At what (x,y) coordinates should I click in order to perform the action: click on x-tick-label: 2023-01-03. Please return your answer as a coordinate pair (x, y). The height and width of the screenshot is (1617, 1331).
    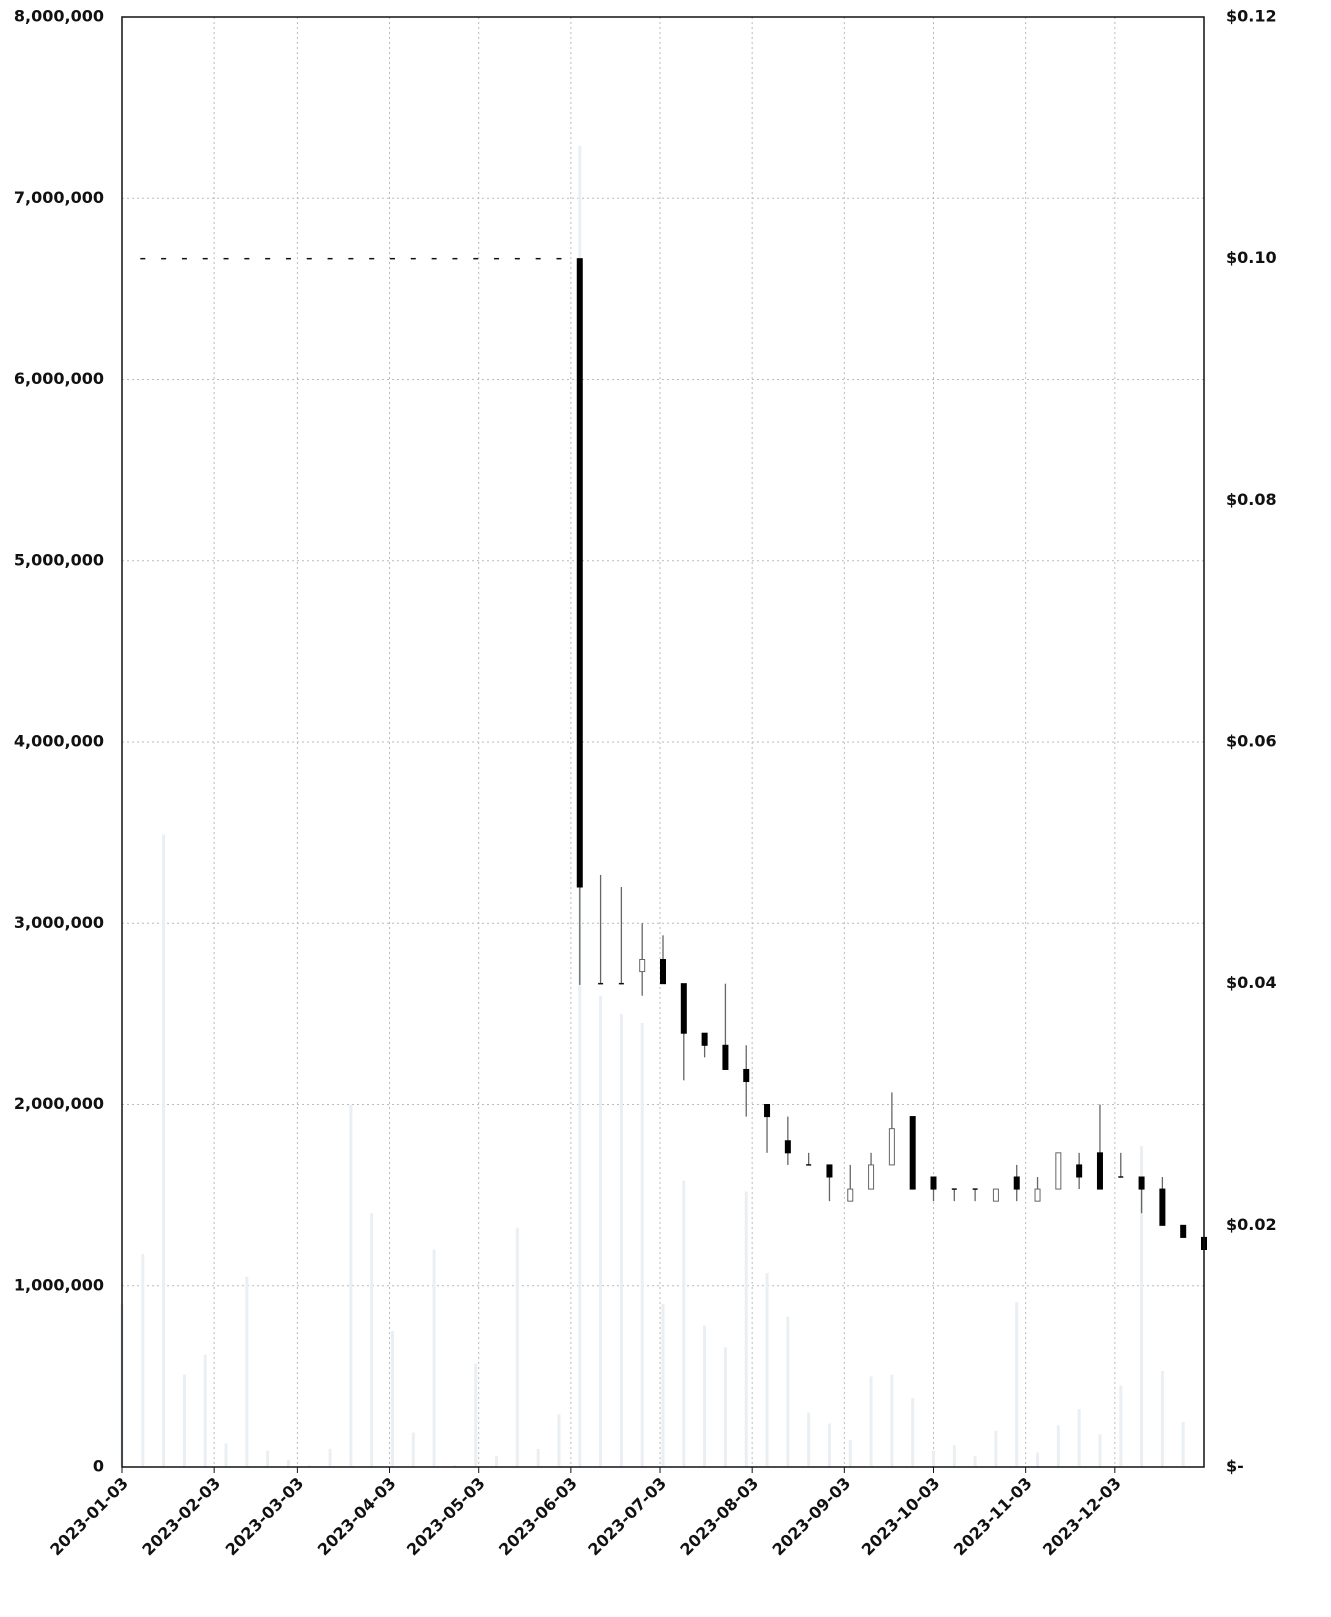
    Looking at the image, I should click on (89, 1517).